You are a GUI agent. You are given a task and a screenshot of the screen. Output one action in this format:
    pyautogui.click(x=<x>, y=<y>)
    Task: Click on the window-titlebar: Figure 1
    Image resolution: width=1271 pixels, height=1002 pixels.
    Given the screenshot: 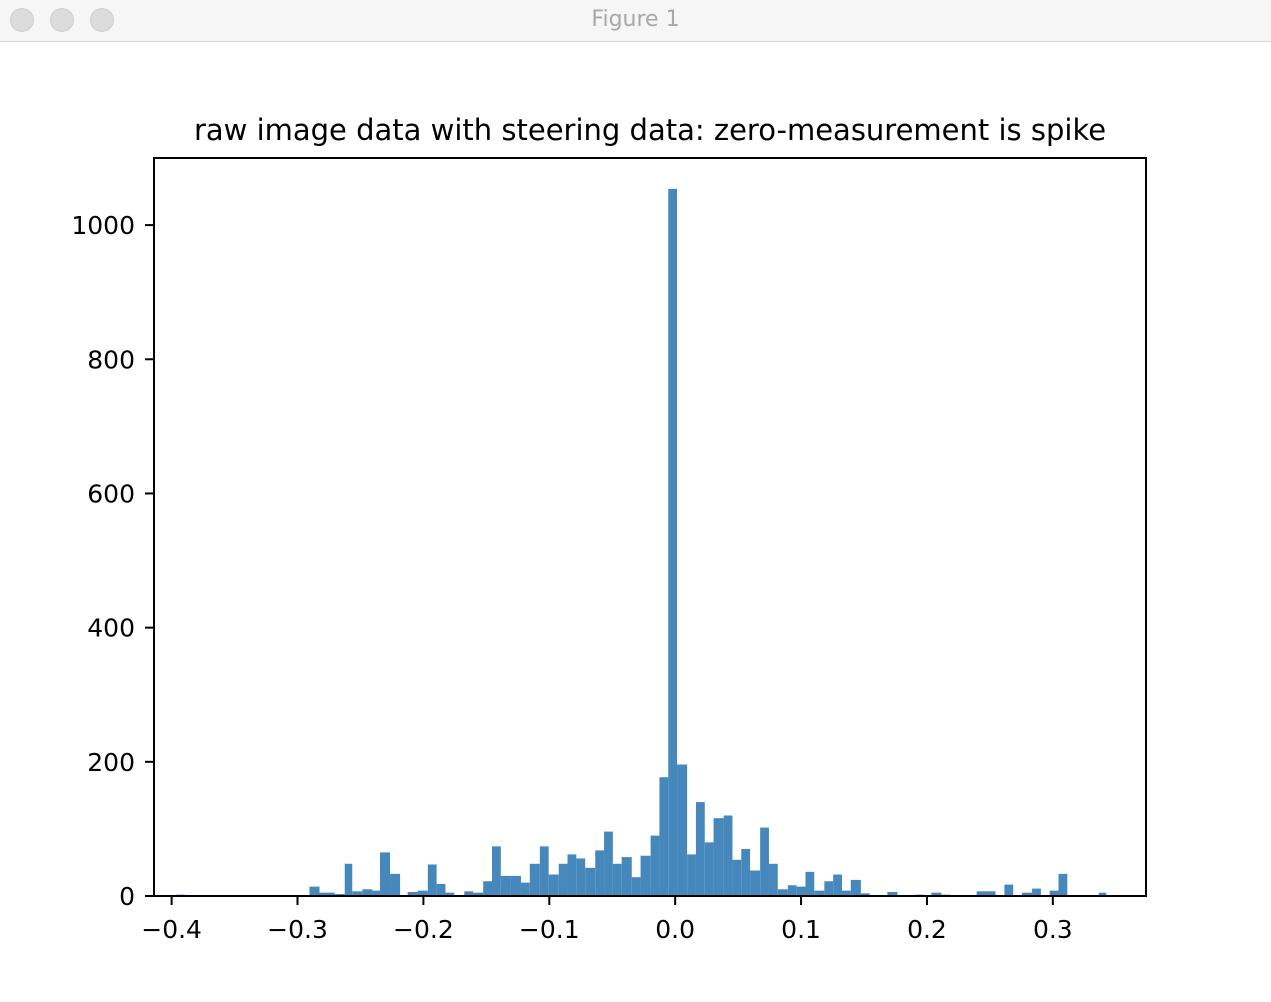 What is the action you would take?
    pyautogui.click(x=635, y=21)
    